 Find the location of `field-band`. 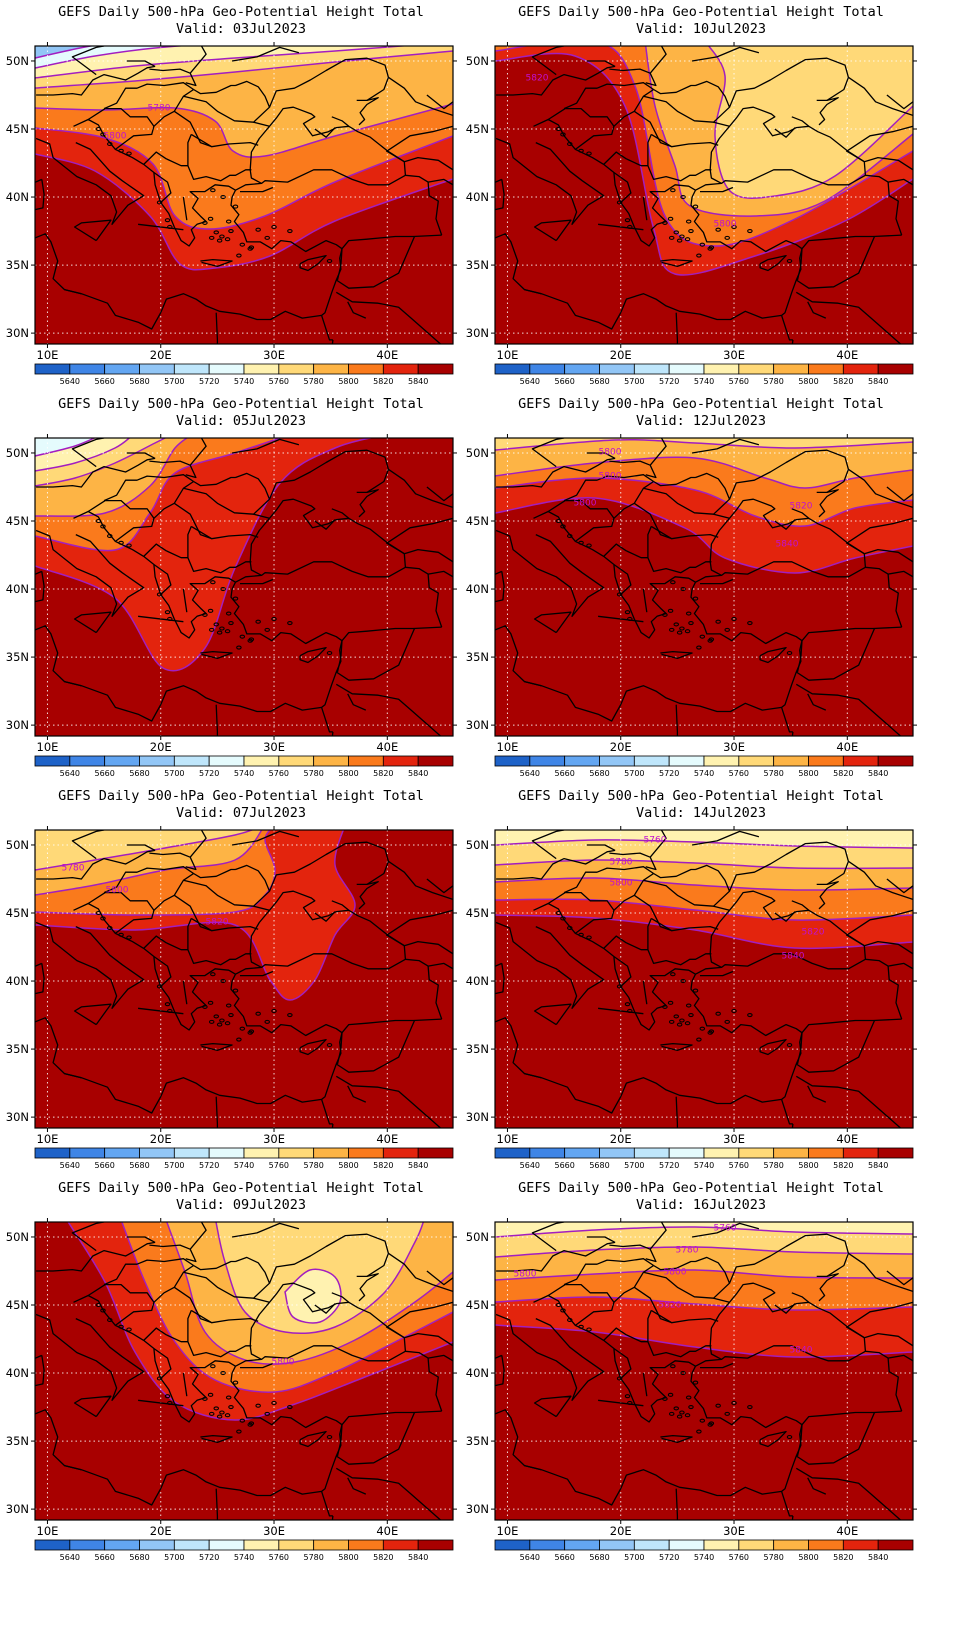

field-band is located at coordinates (313, 1296).